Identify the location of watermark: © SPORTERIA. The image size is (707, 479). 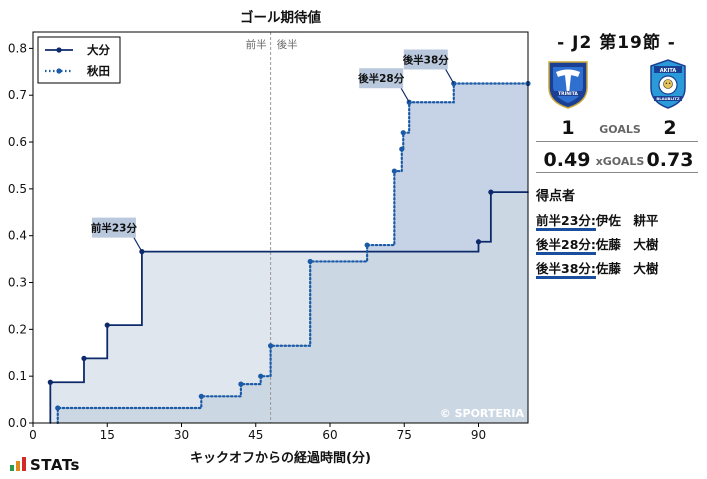
(482, 413).